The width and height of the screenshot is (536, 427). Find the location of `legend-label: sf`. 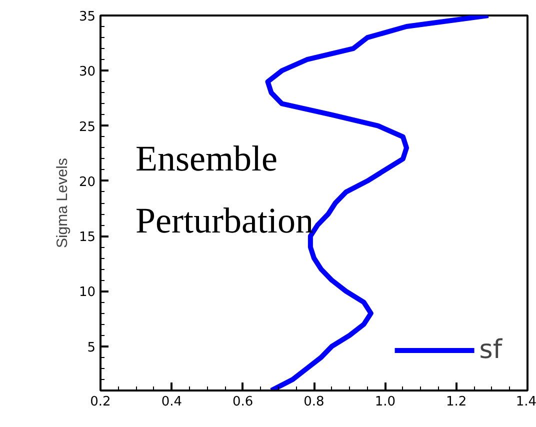

legend-label: sf is located at coordinates (490, 350).